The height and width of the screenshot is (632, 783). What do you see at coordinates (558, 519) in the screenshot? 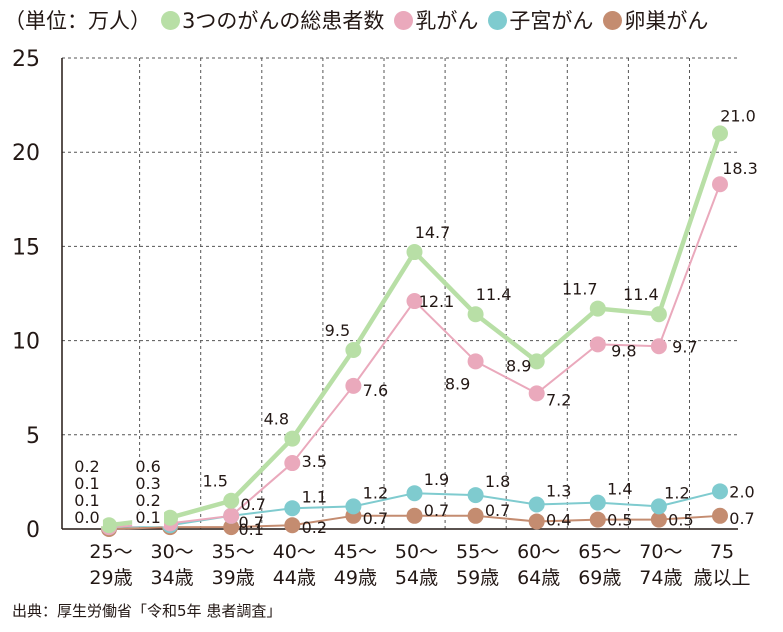
I see `data-label-ovarian: 0.4` at bounding box center [558, 519].